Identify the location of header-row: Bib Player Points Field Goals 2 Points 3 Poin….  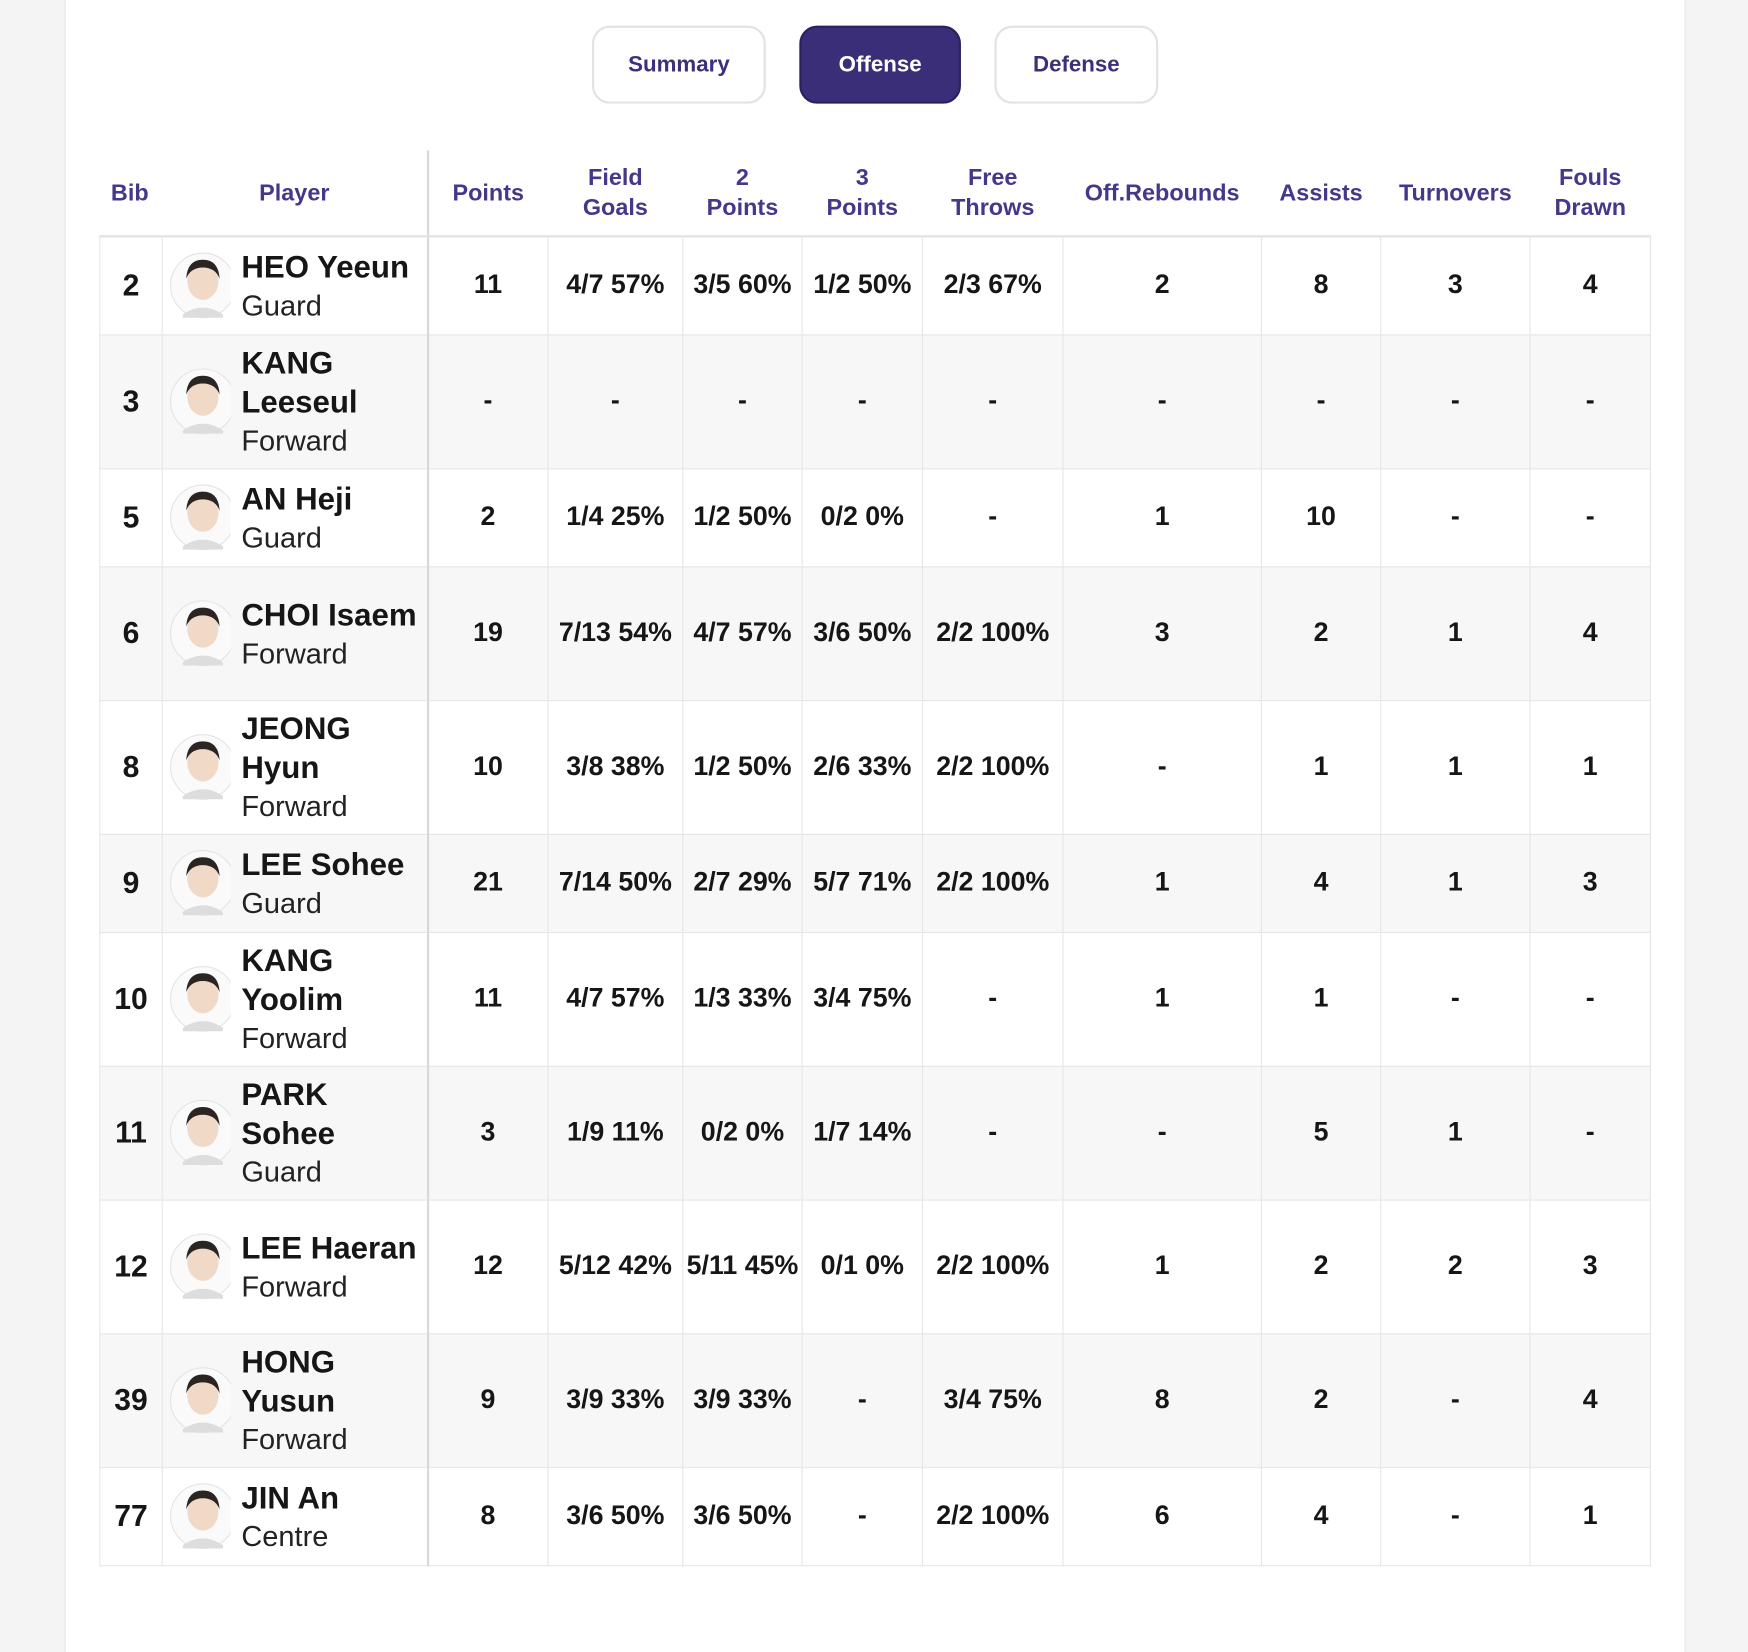
(875, 194).